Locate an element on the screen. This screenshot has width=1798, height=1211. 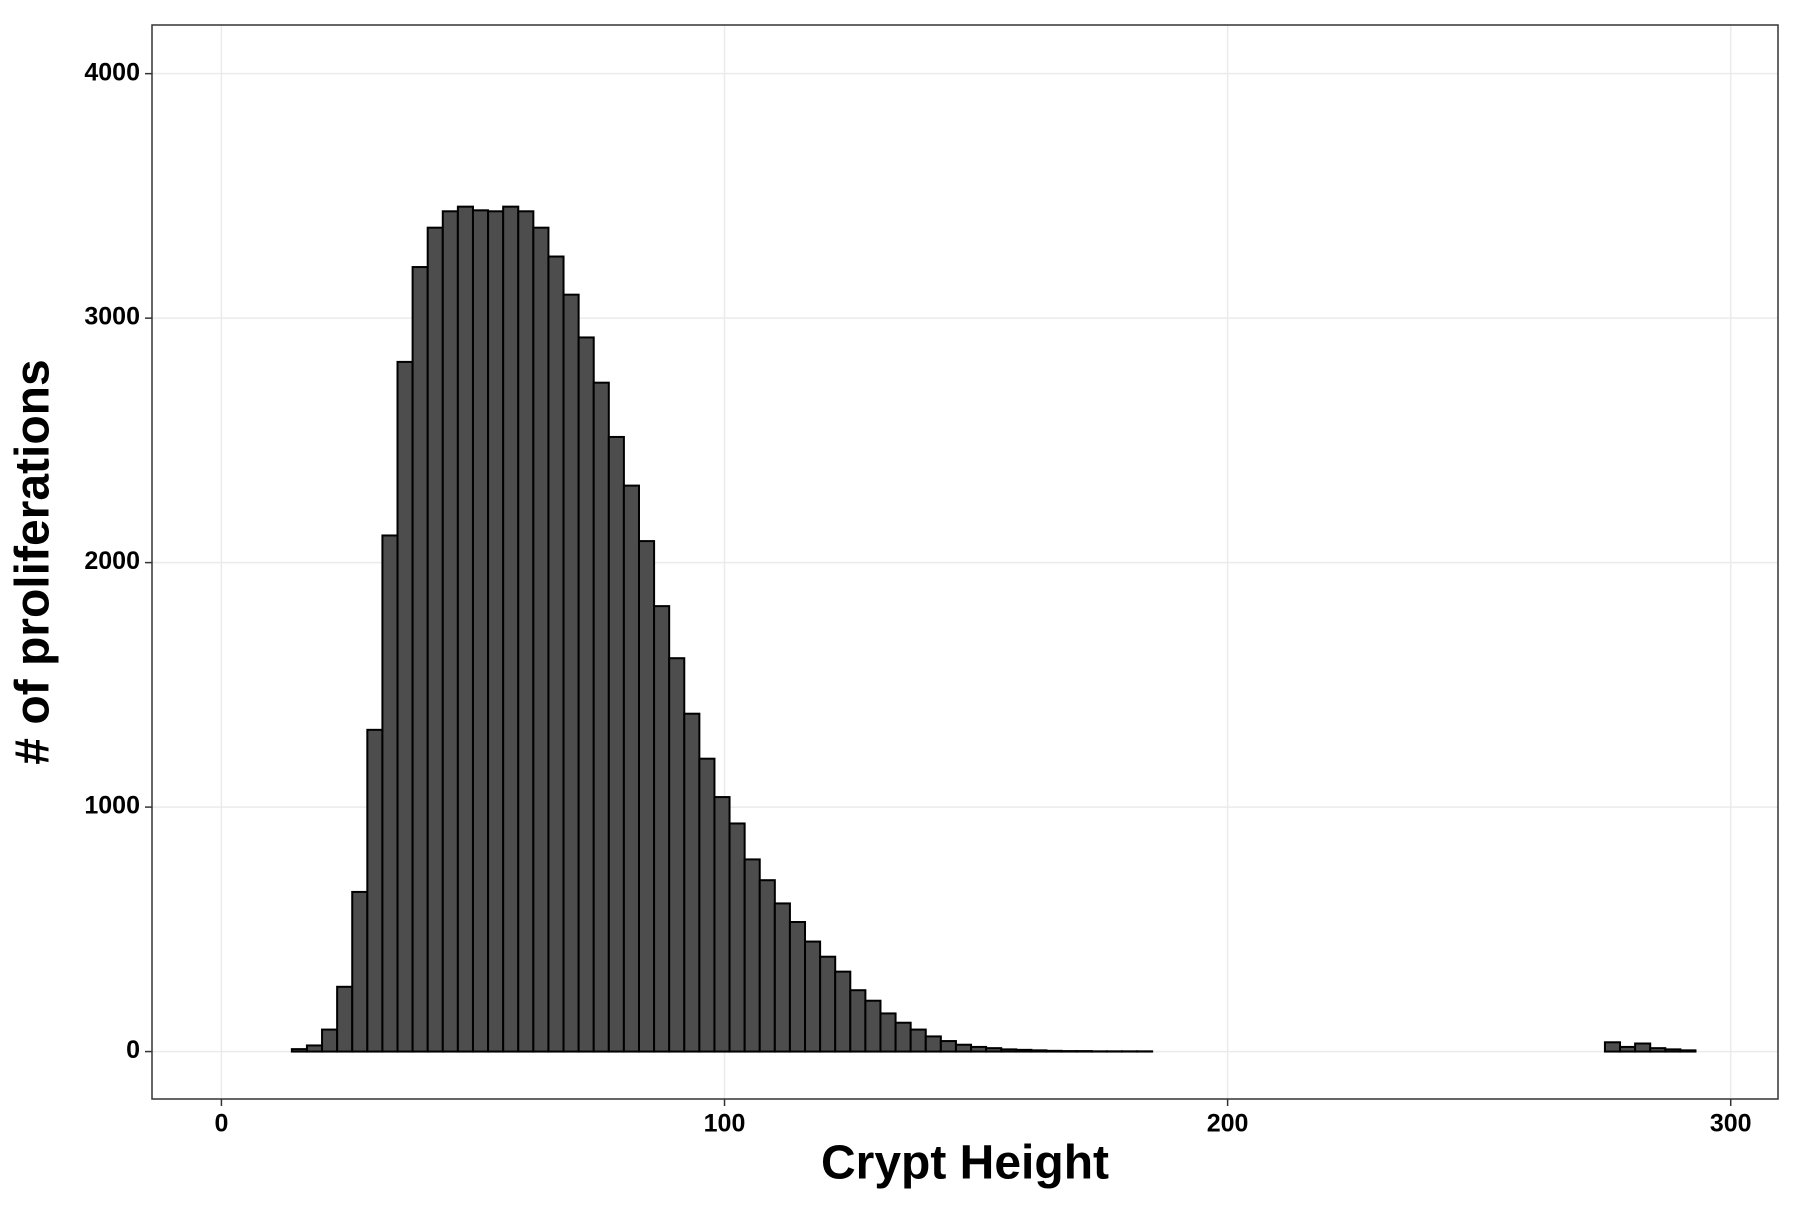
y-tick-label: 4000 is located at coordinates (112, 72).